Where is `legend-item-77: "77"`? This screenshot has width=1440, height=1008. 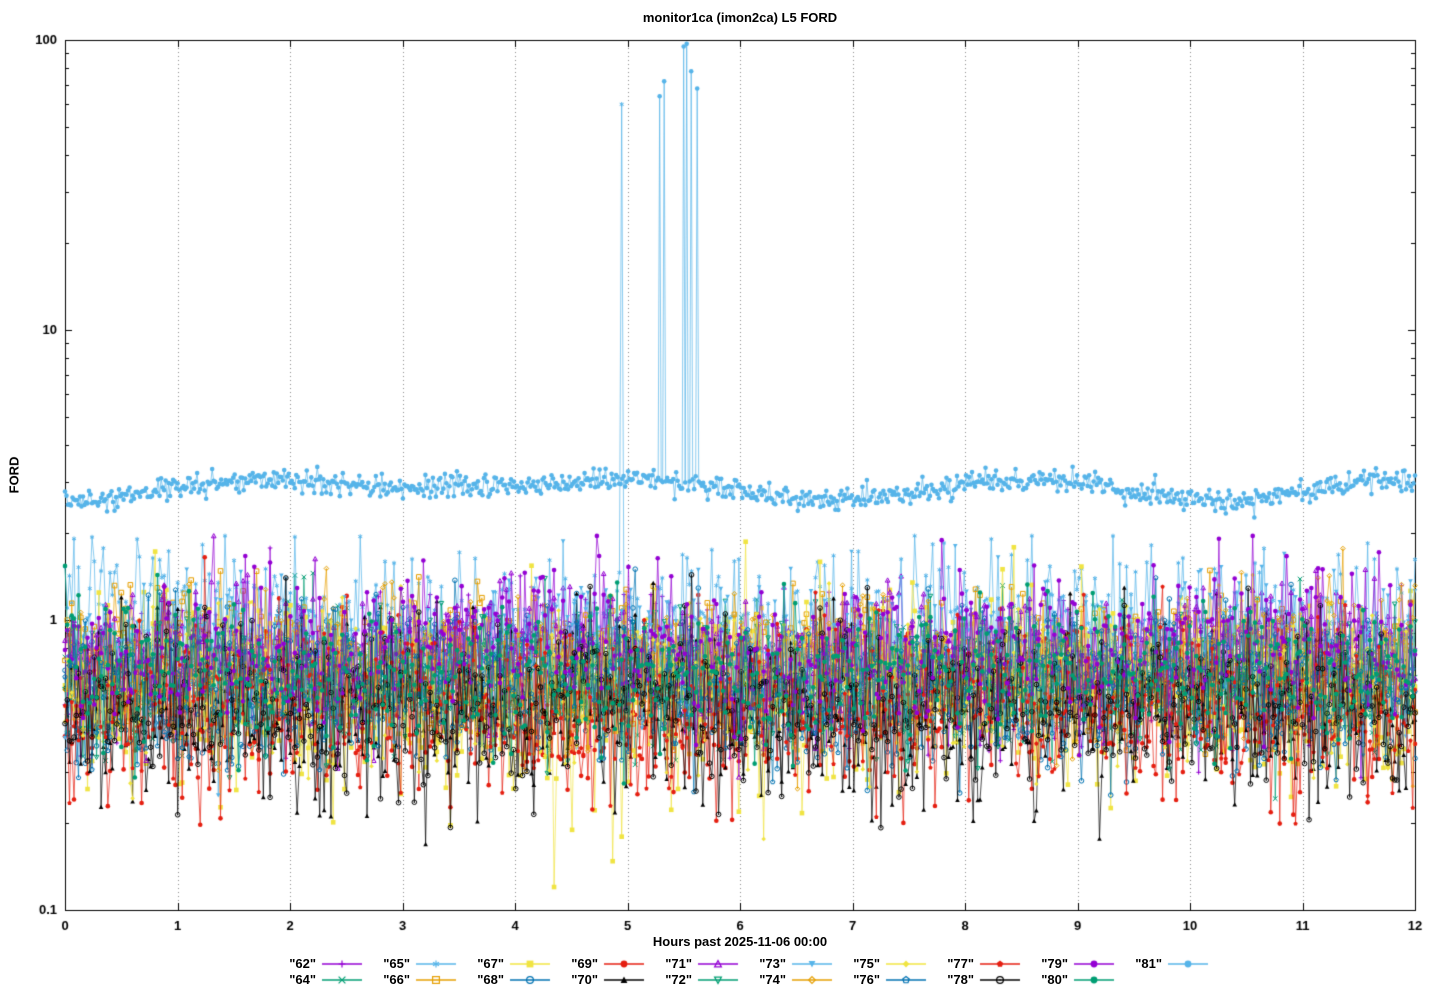
legend-item-77: "77" is located at coordinates (975, 963).